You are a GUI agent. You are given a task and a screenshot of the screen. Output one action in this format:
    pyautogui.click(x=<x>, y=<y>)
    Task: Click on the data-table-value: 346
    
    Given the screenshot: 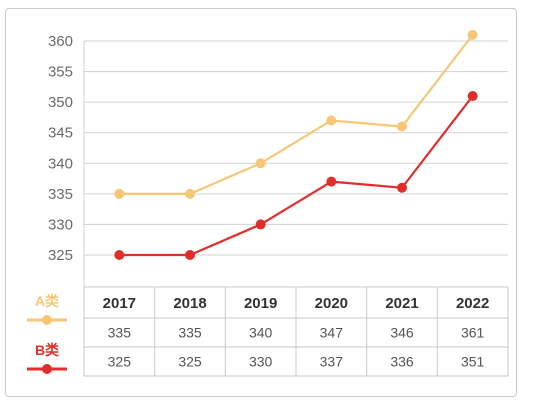 What is the action you would take?
    pyautogui.click(x=402, y=333)
    